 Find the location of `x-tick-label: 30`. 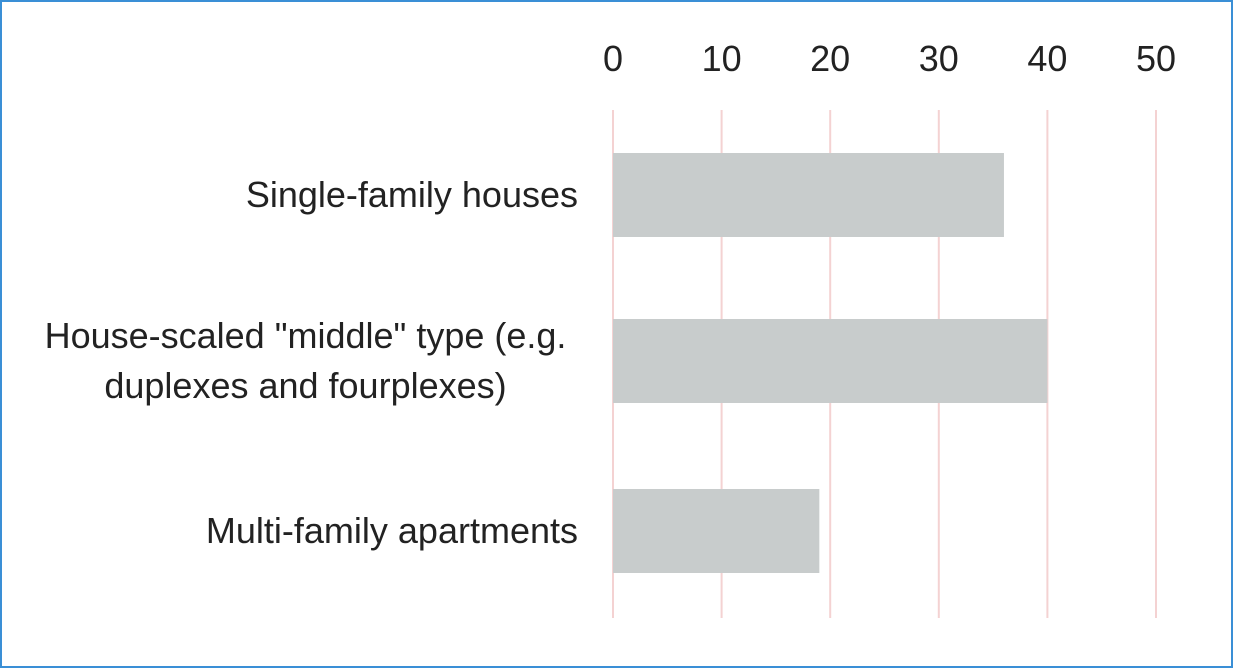

x-tick-label: 30 is located at coordinates (938, 58).